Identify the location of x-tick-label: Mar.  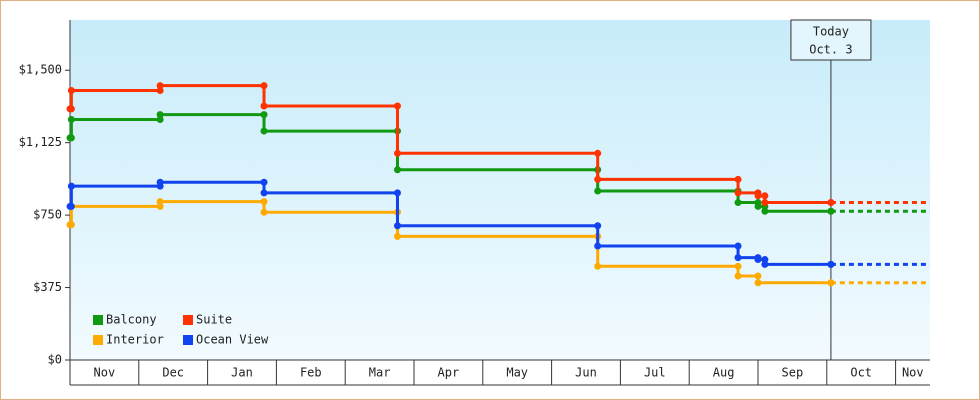
(380, 373).